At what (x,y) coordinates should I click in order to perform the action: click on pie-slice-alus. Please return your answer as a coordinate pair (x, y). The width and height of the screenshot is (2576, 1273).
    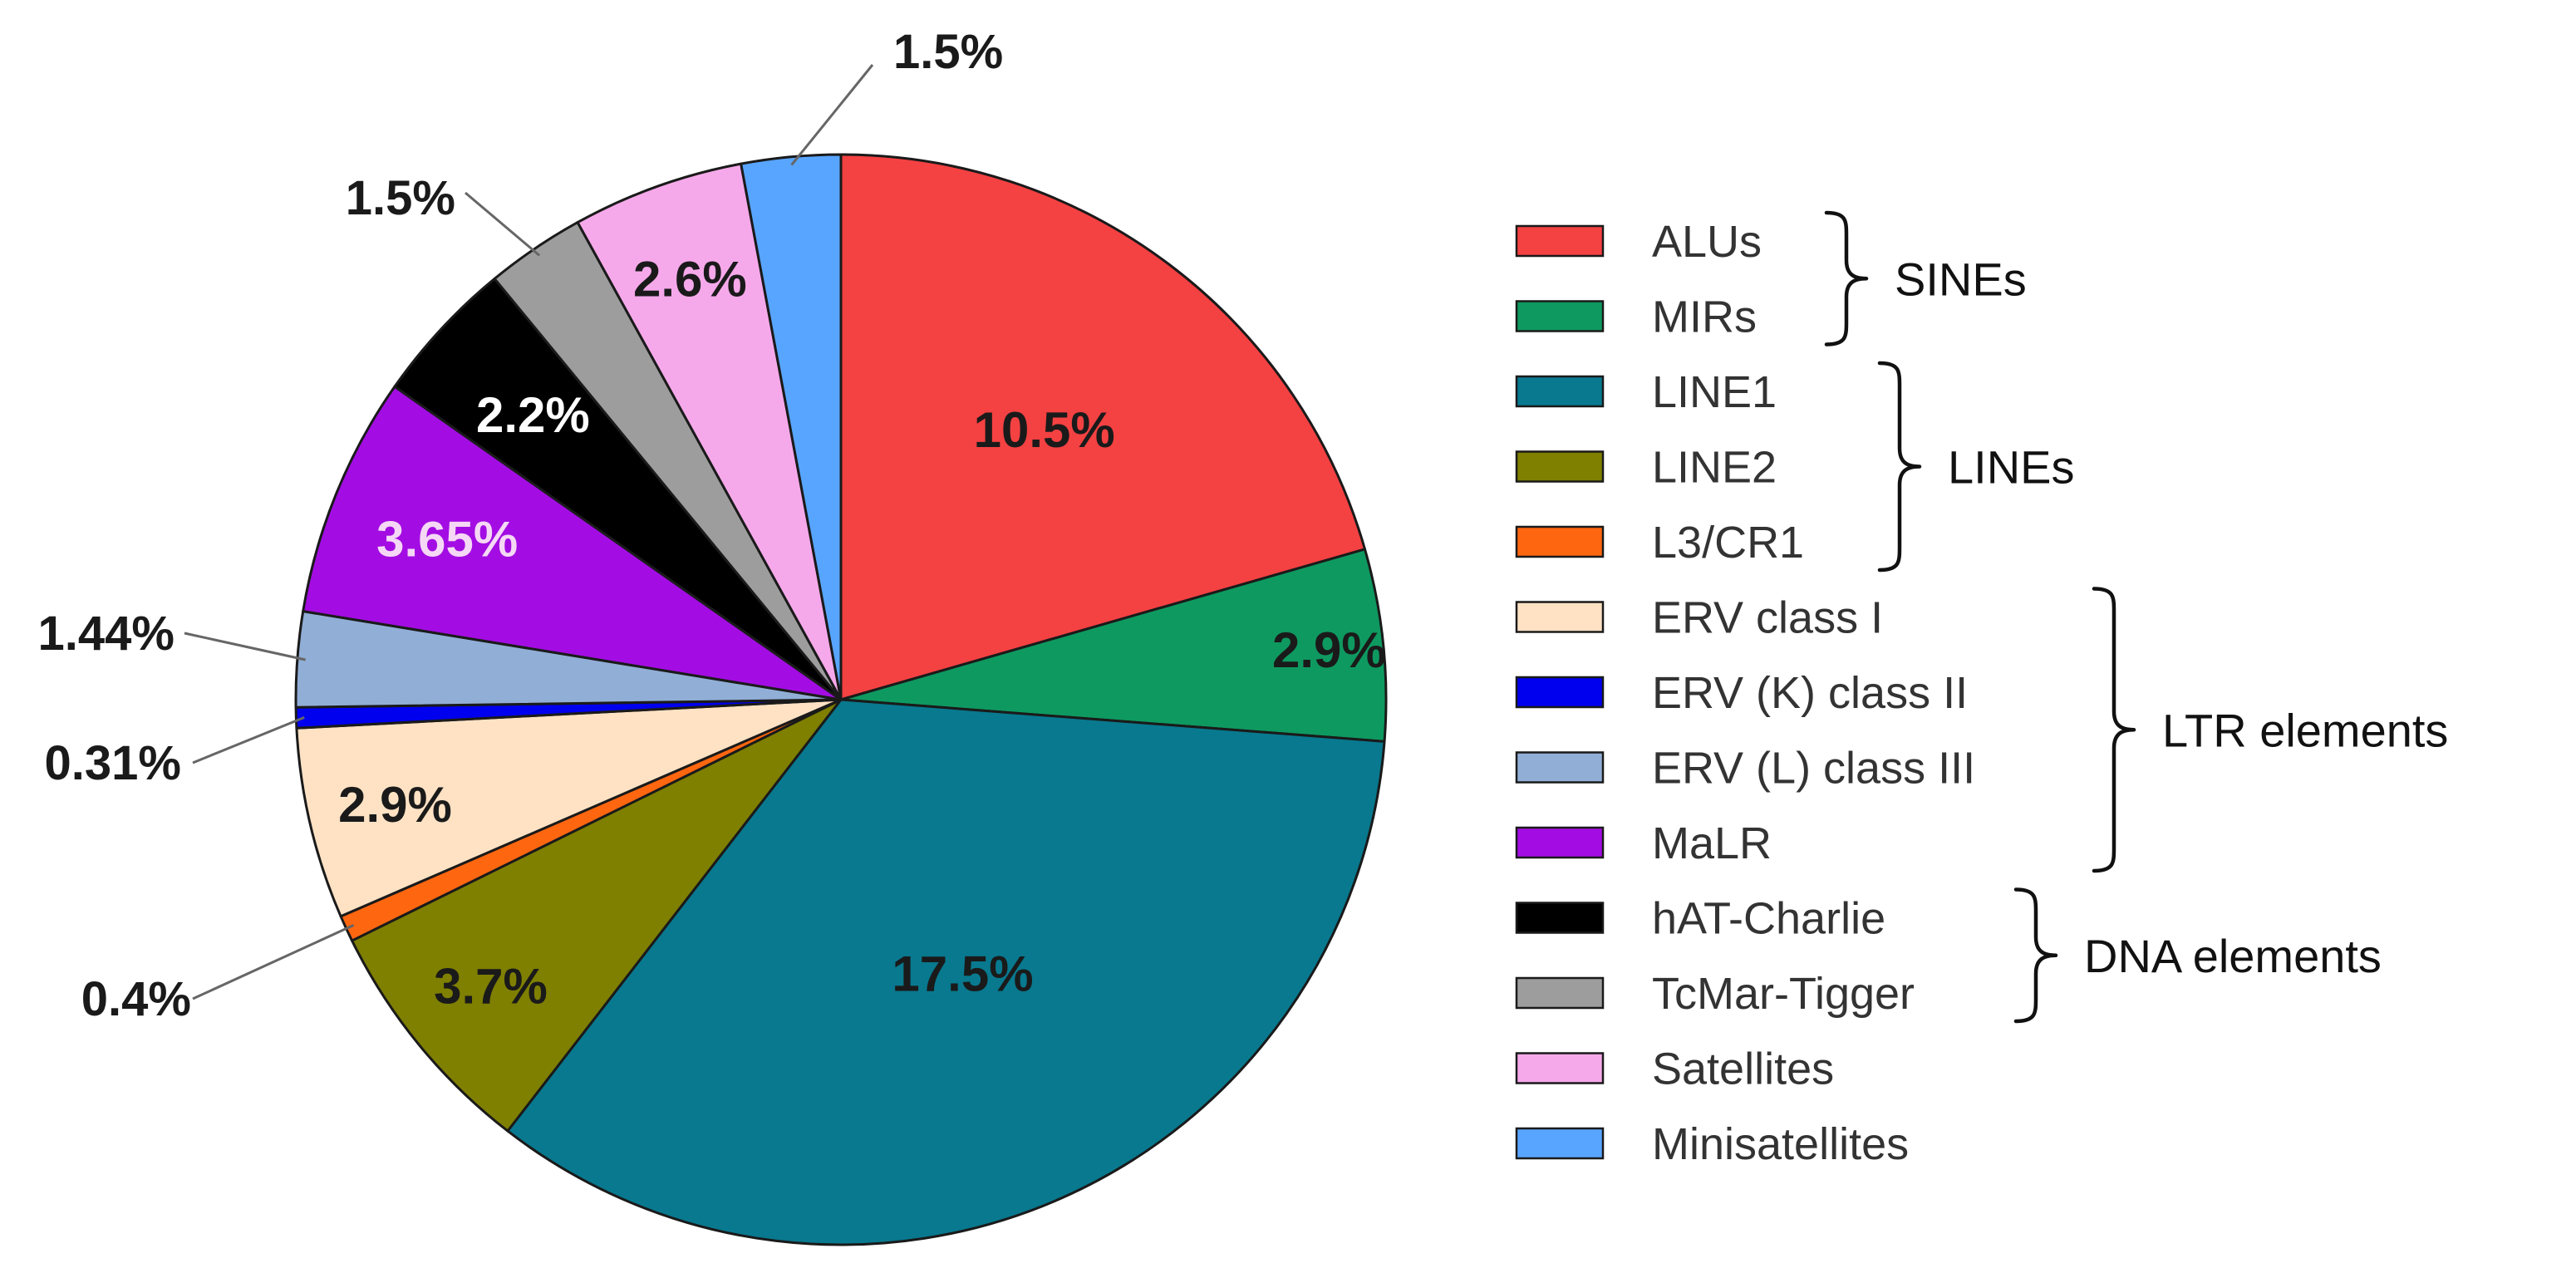
    Looking at the image, I should click on (1102, 427).